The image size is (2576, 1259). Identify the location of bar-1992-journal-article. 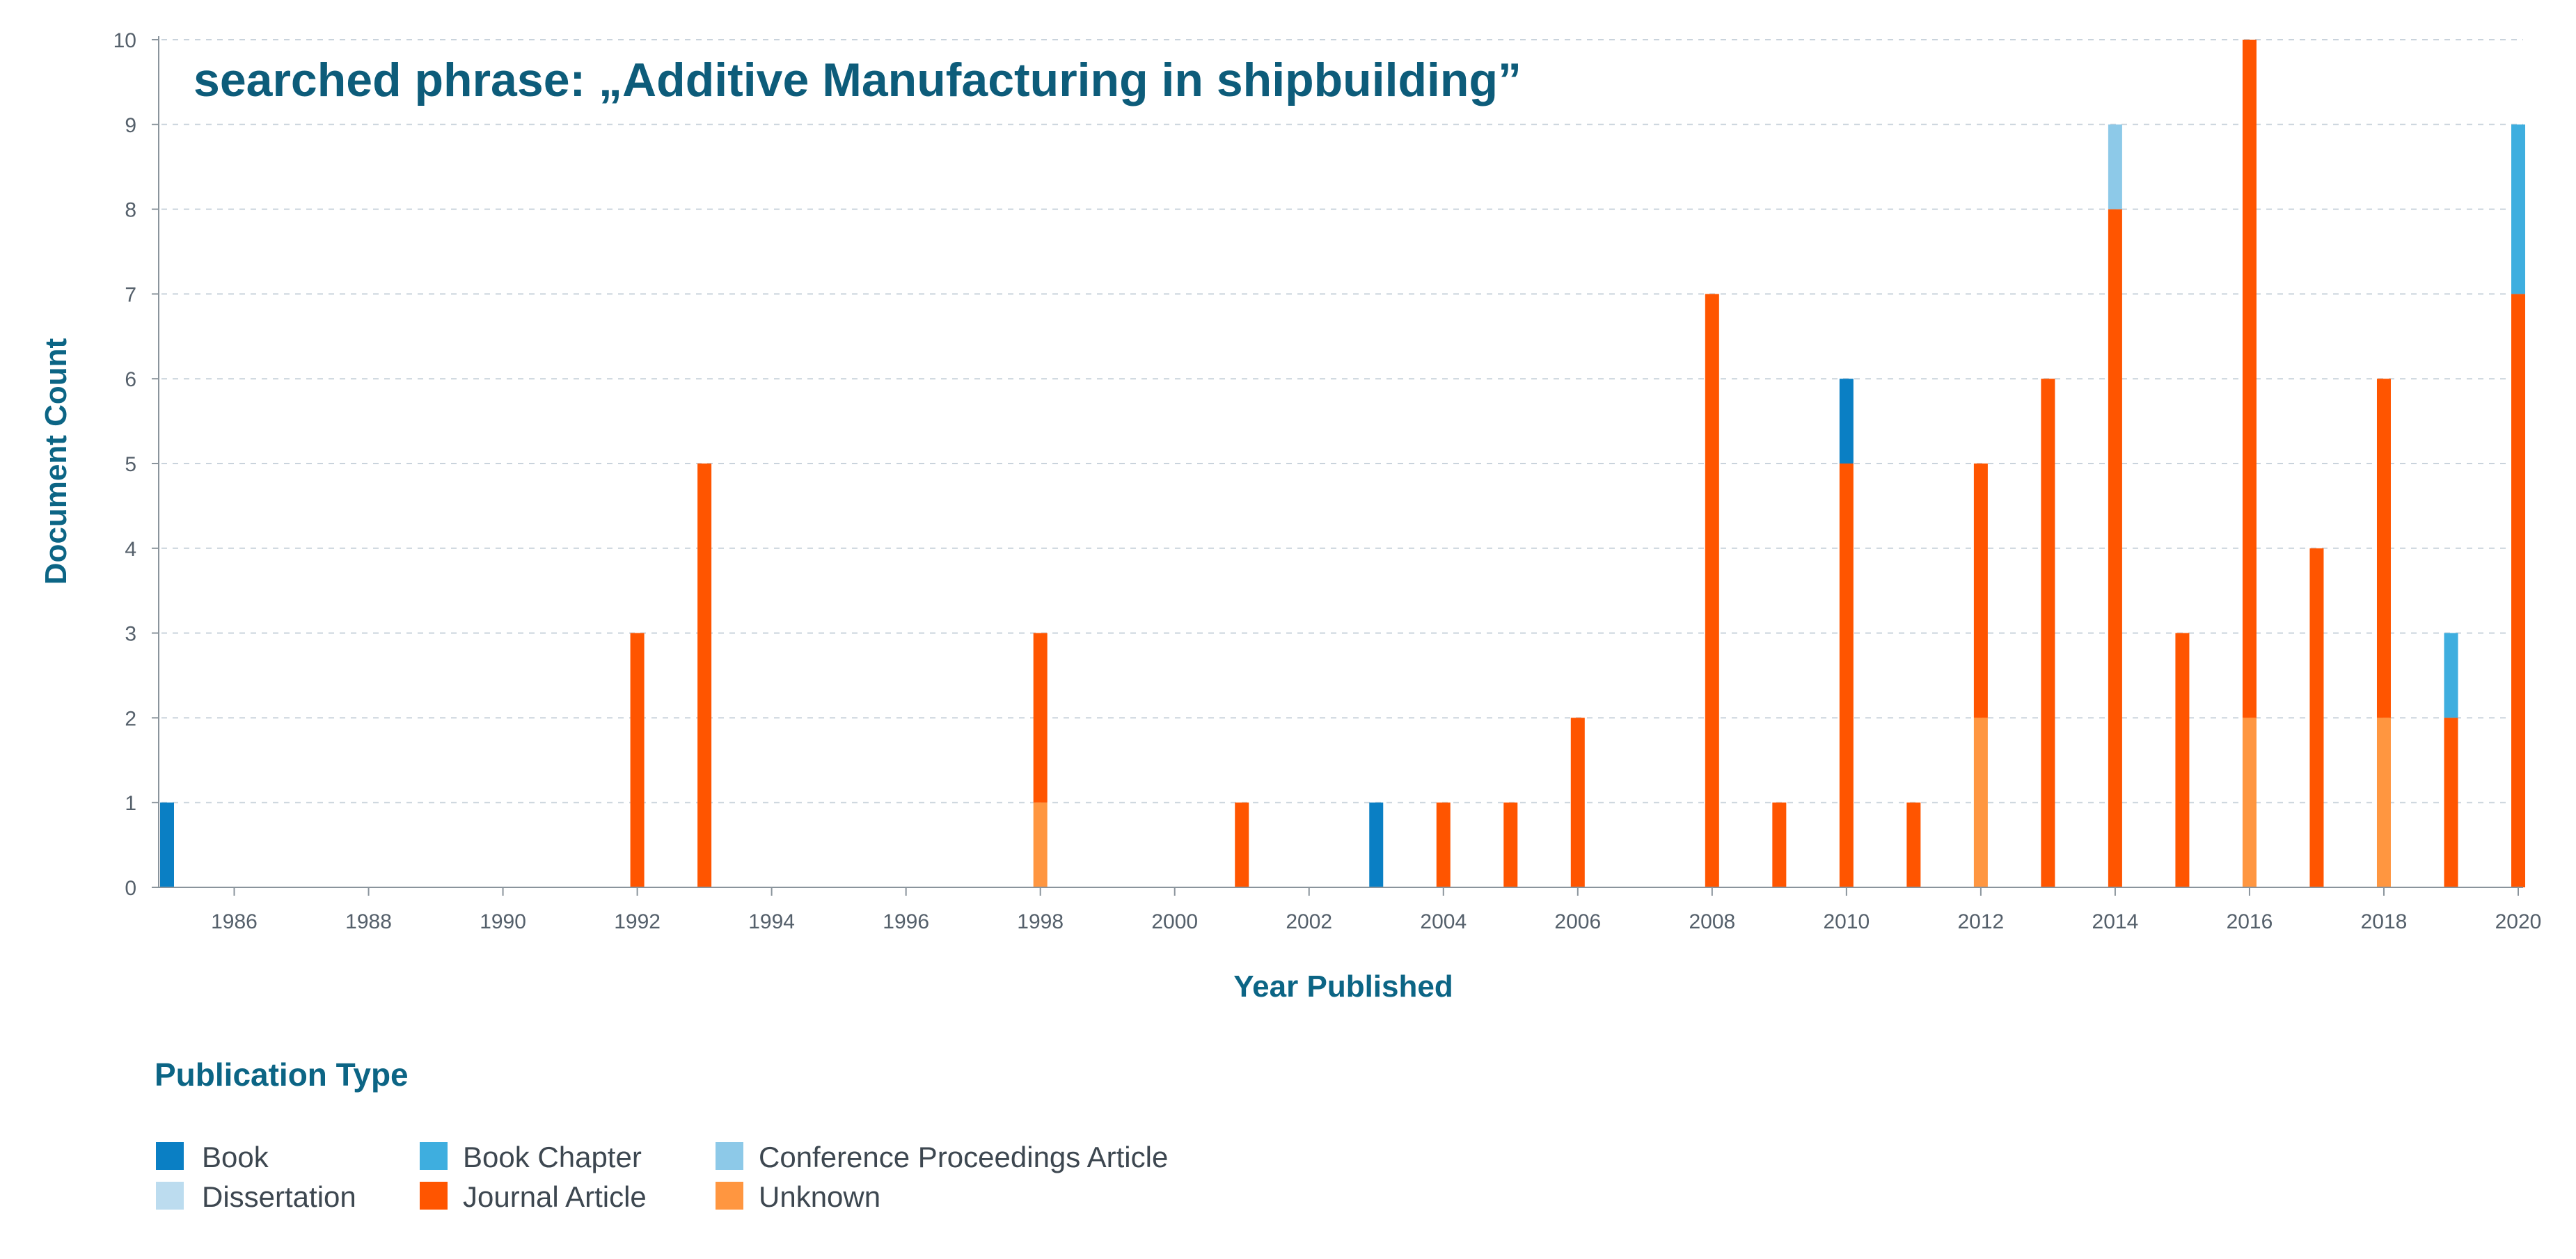
(637, 760).